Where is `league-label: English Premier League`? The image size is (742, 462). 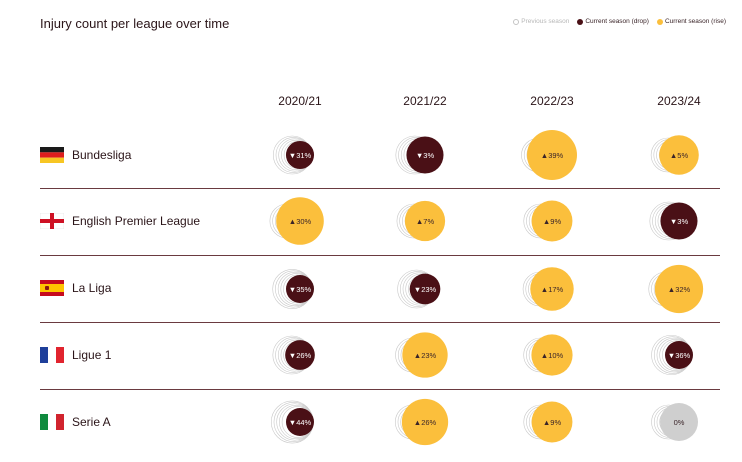
league-label: English Premier League is located at coordinates (120, 221).